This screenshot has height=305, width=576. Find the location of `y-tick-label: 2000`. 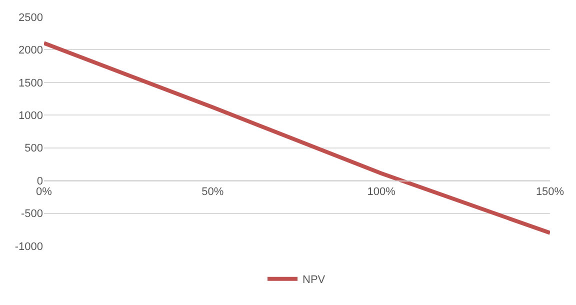

y-tick-label: 2000 is located at coordinates (30, 50).